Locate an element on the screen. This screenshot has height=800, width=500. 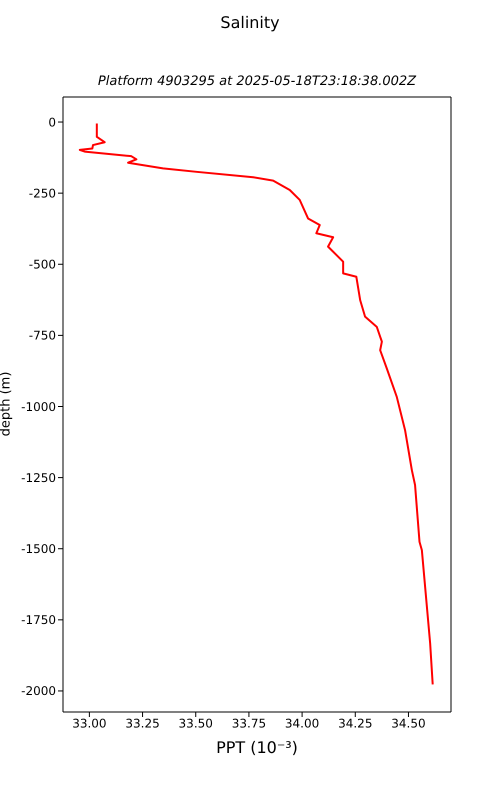
x-tick-label: 33.00 is located at coordinates (89, 723).